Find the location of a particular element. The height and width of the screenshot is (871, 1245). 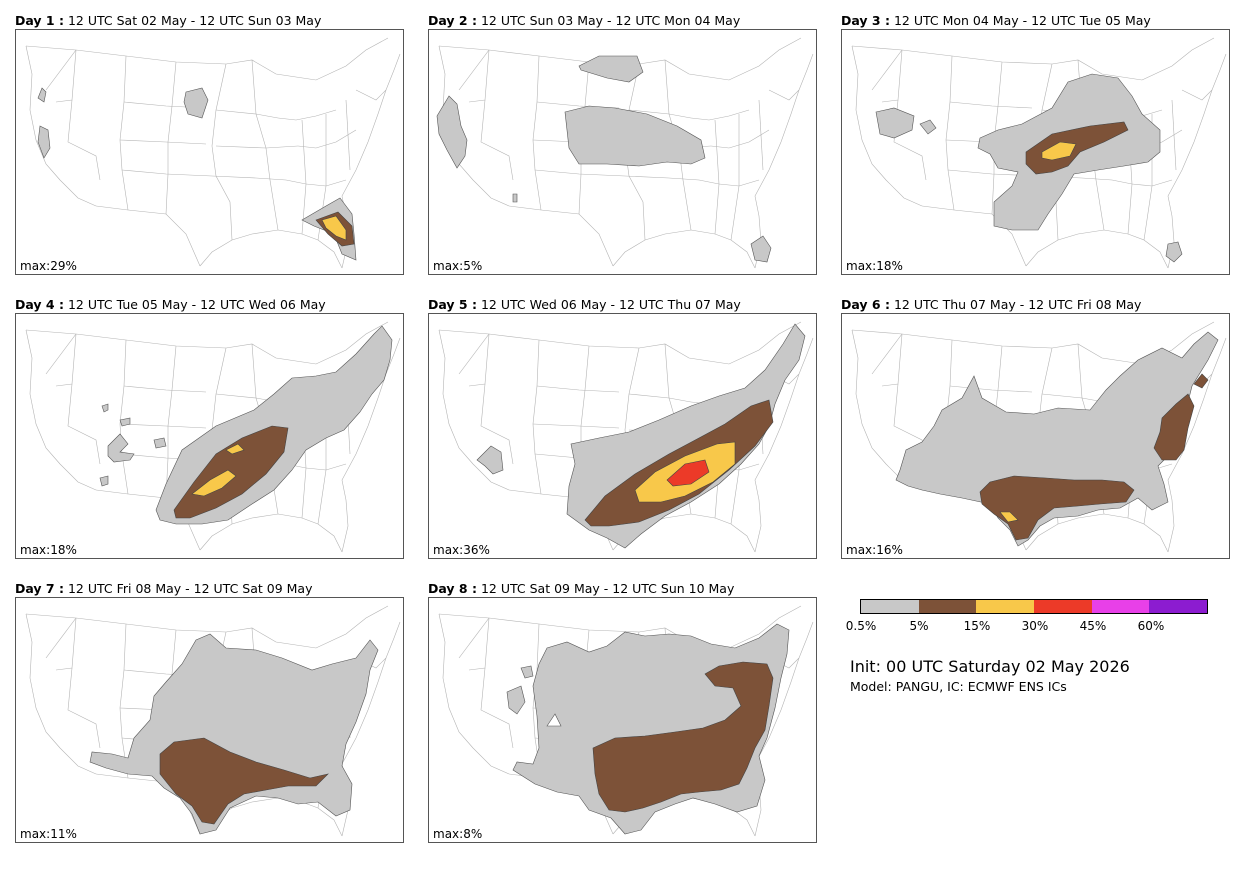

period-label: 12 UTC Sat 02 May - 12 UTC Sun 03 May is located at coordinates (194, 20).